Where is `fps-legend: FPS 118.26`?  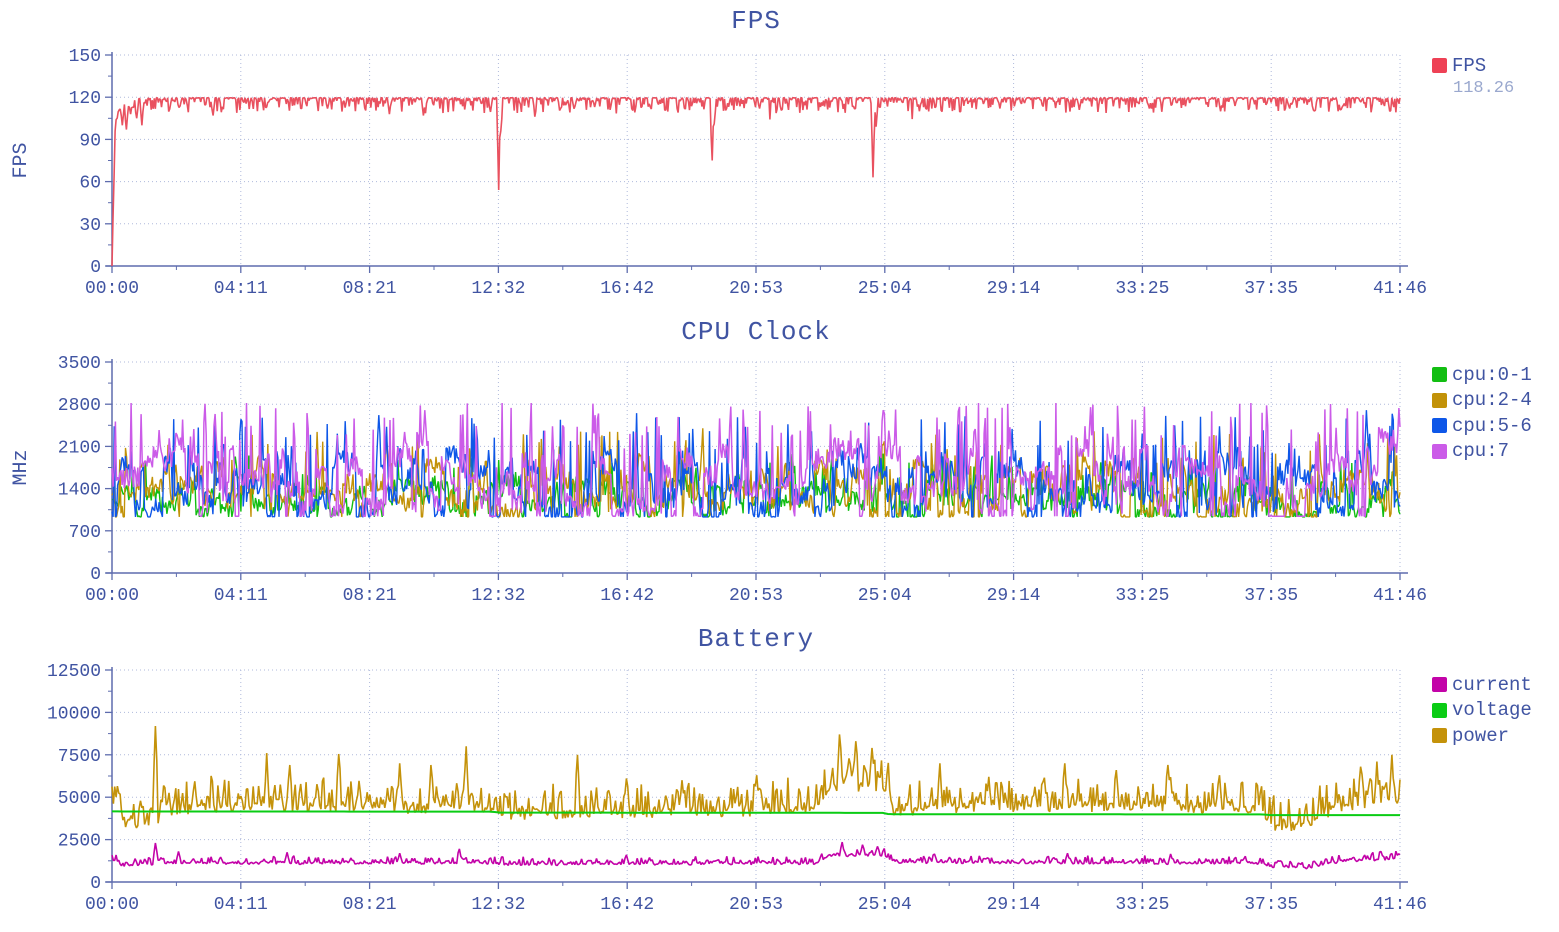 fps-legend: FPS 118.26 is located at coordinates (1473, 76).